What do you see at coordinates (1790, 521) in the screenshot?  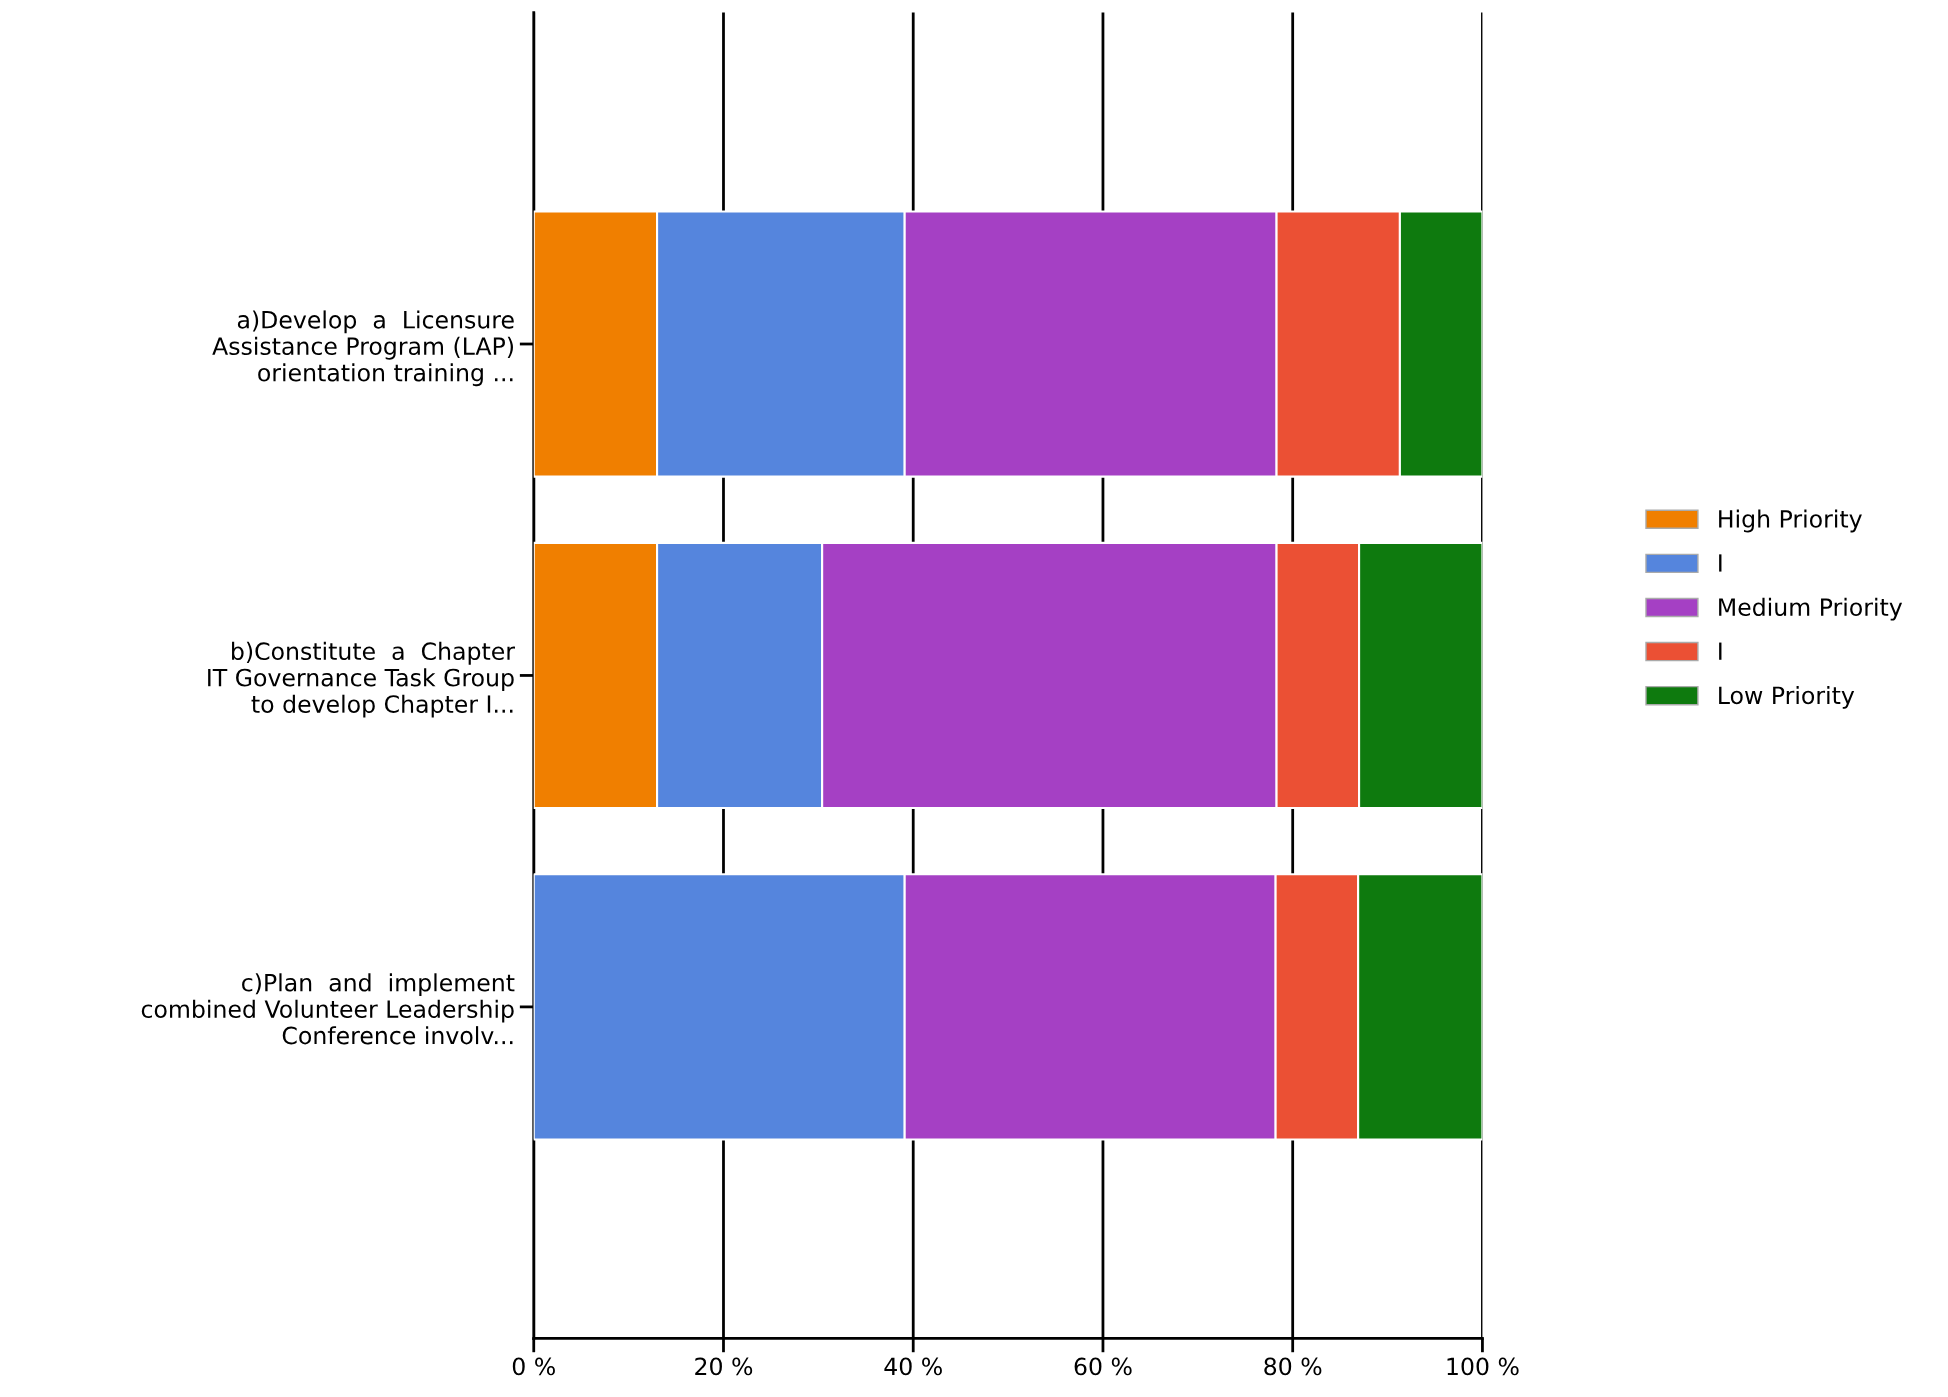 I see `legend-label: High Priority` at bounding box center [1790, 521].